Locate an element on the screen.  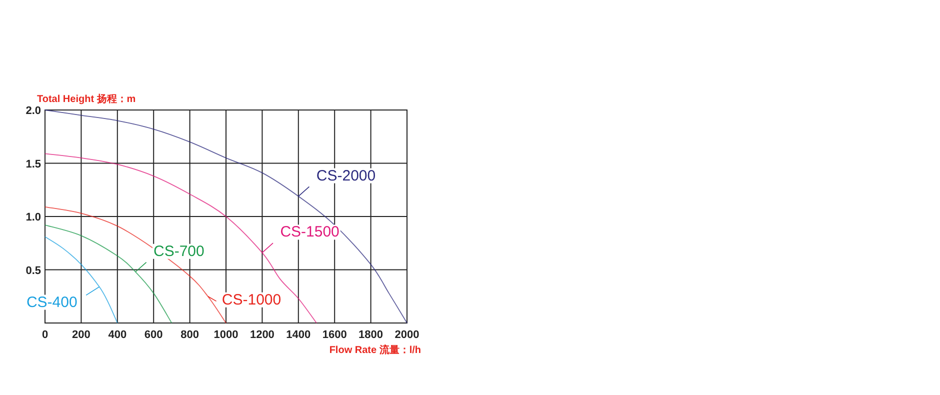
y-tick-label: 1.0 is located at coordinates (33, 218).